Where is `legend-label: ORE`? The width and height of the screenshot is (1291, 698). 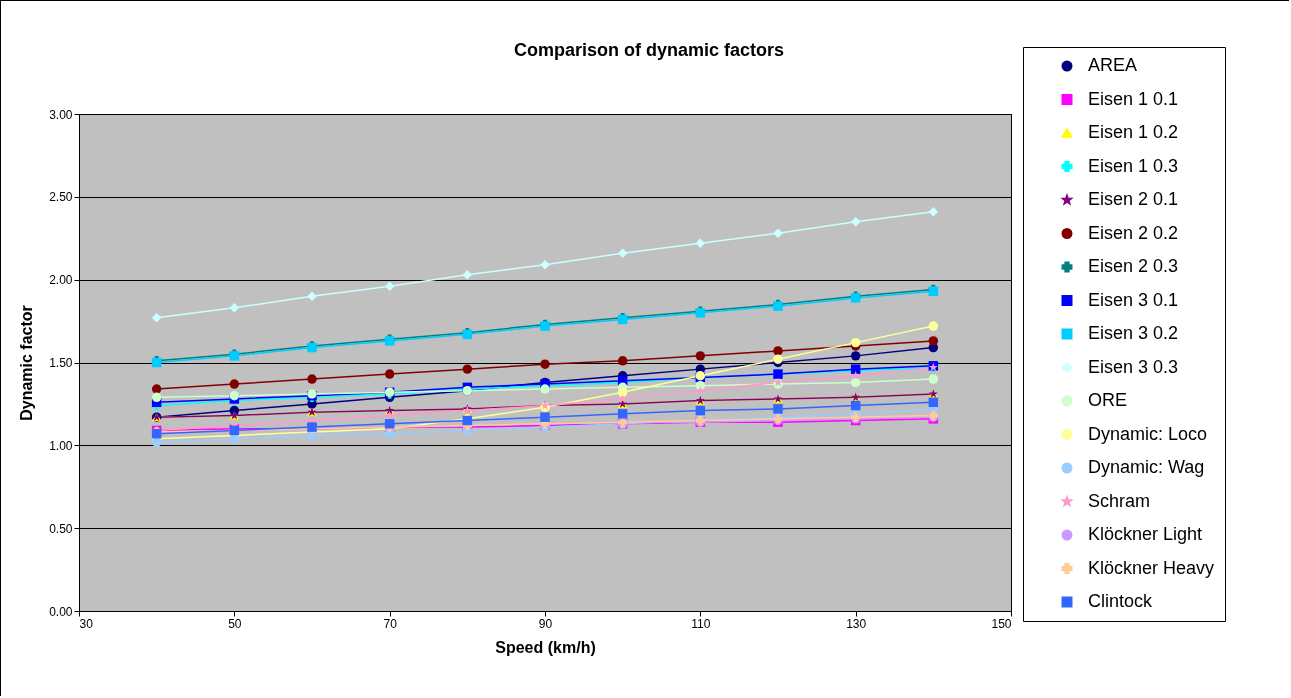
legend-label: ORE is located at coordinates (1108, 400).